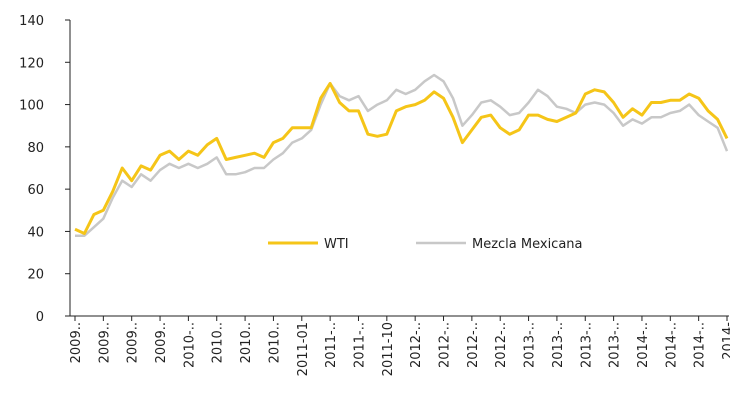 This screenshot has height=402, width=730. What do you see at coordinates (527, 244) in the screenshot?
I see `legend-label: Mezcla Mexicana` at bounding box center [527, 244].